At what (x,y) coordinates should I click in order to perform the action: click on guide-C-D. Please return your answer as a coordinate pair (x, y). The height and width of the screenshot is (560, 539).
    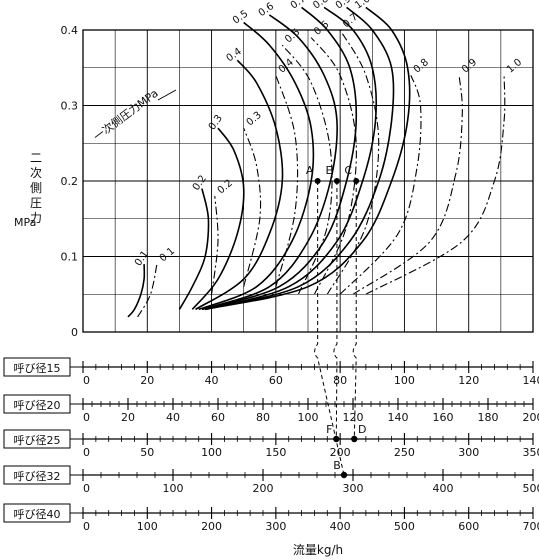
    Looking at the image, I should click on (354, 310).